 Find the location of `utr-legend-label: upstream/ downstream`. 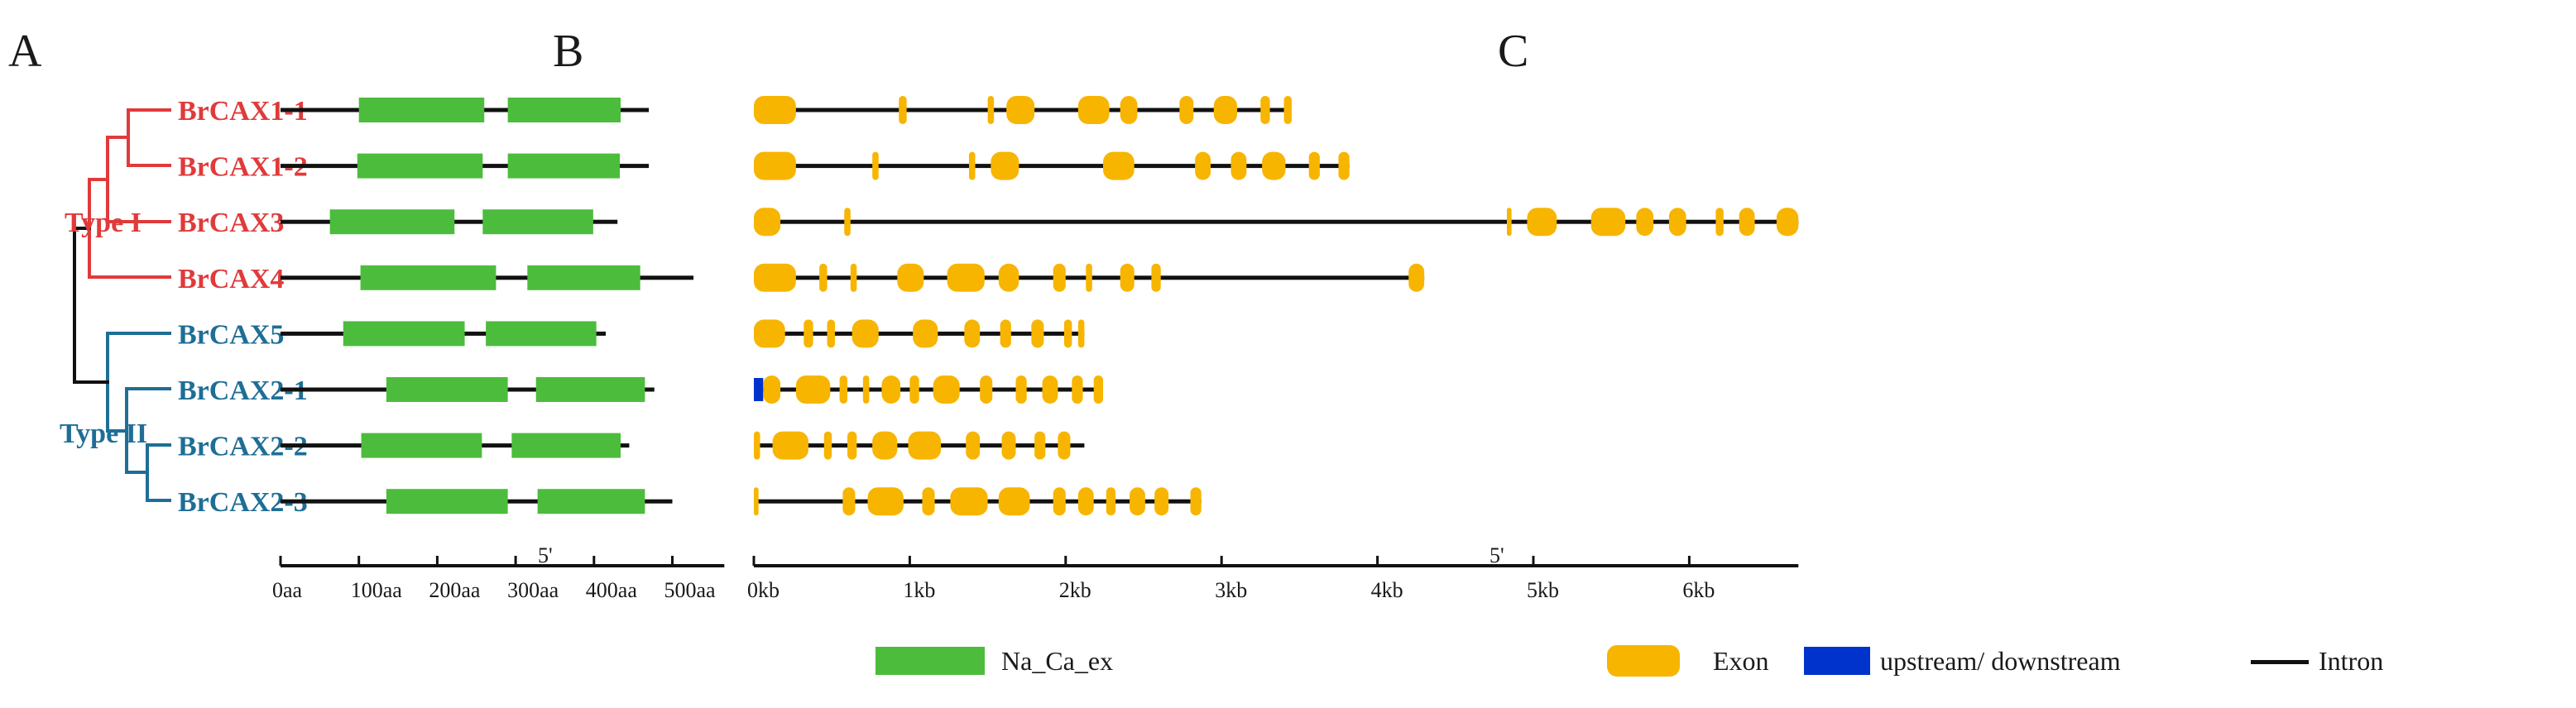

utr-legend-label: upstream/ downstream is located at coordinates (2001, 661).